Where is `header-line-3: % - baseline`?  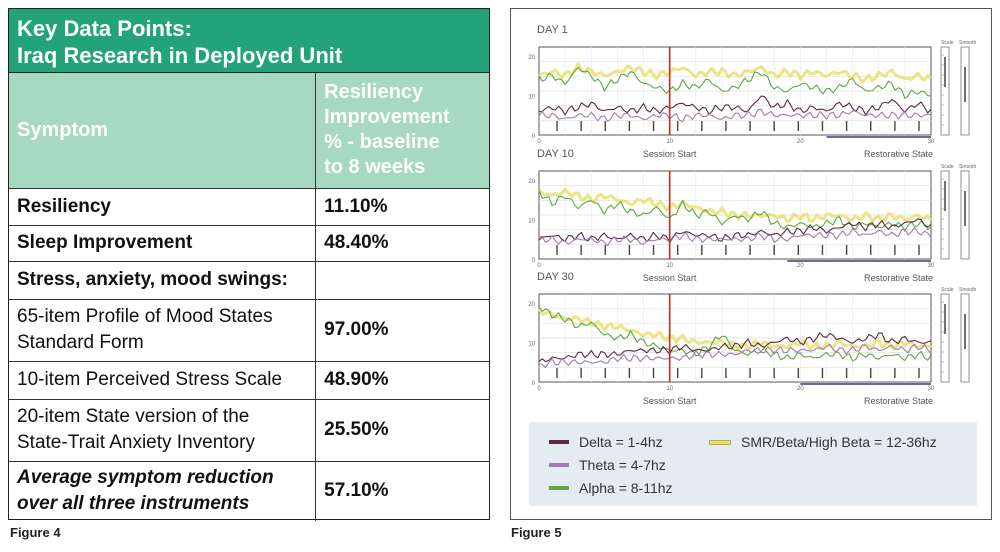
header-line-3: % - baseline is located at coordinates (382, 142).